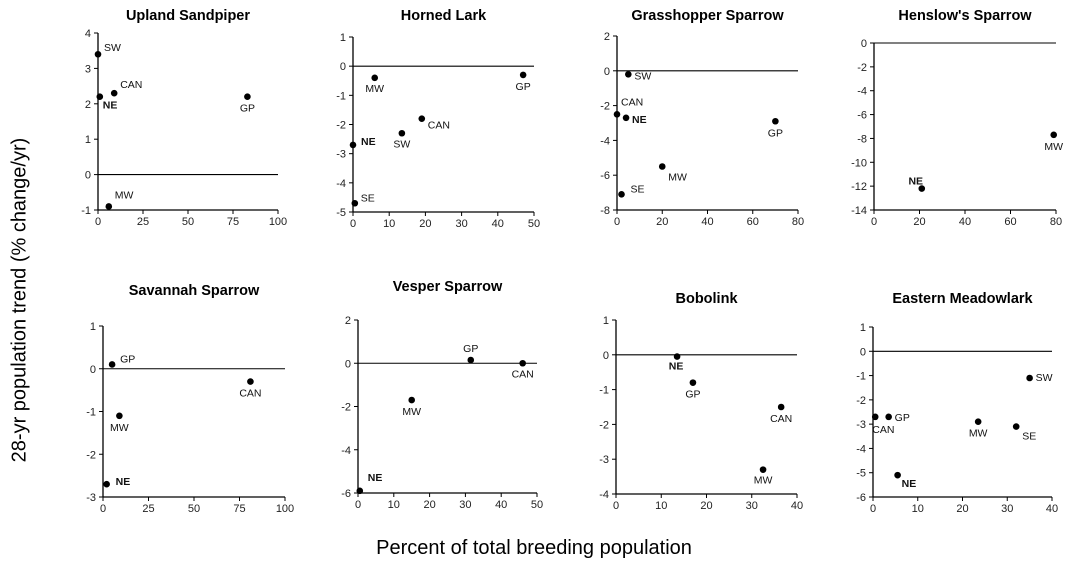 The width and height of the screenshot is (1068, 573). I want to click on y-tick-label: -10, so click(859, 163).